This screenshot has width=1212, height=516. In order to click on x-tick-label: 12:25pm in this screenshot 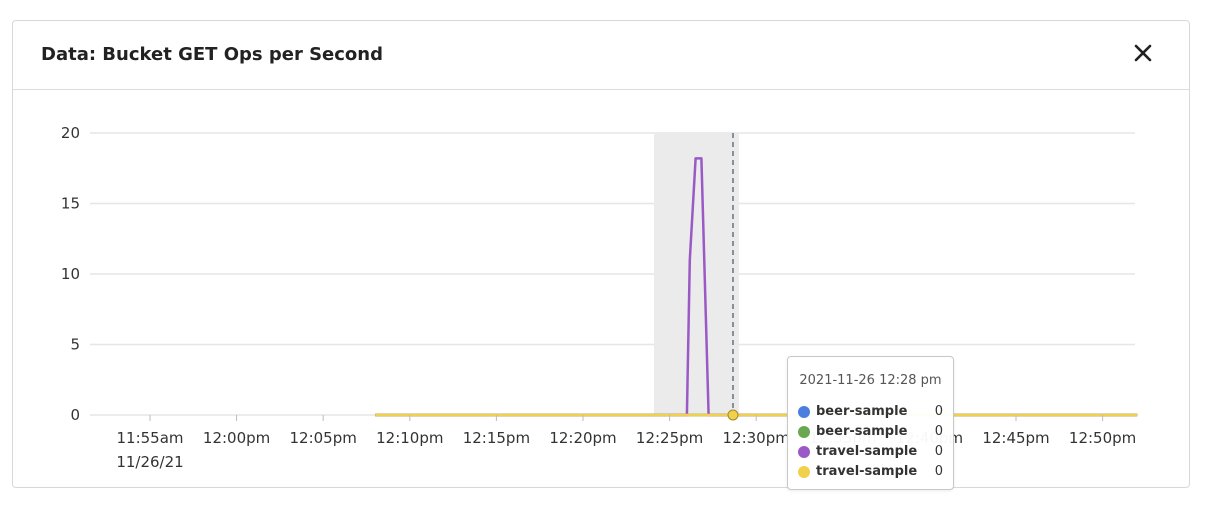, I will do `click(669, 438)`.